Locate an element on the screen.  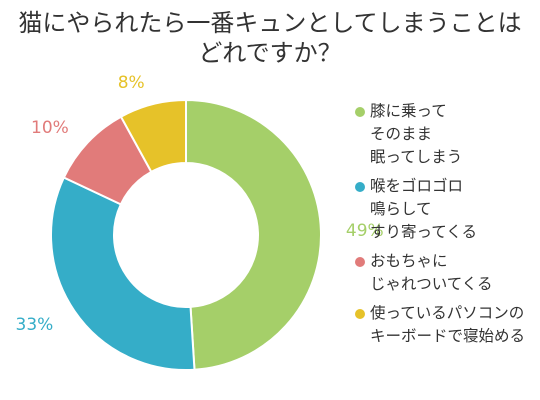
slice-percent-label: 8% is located at coordinates (131, 83).